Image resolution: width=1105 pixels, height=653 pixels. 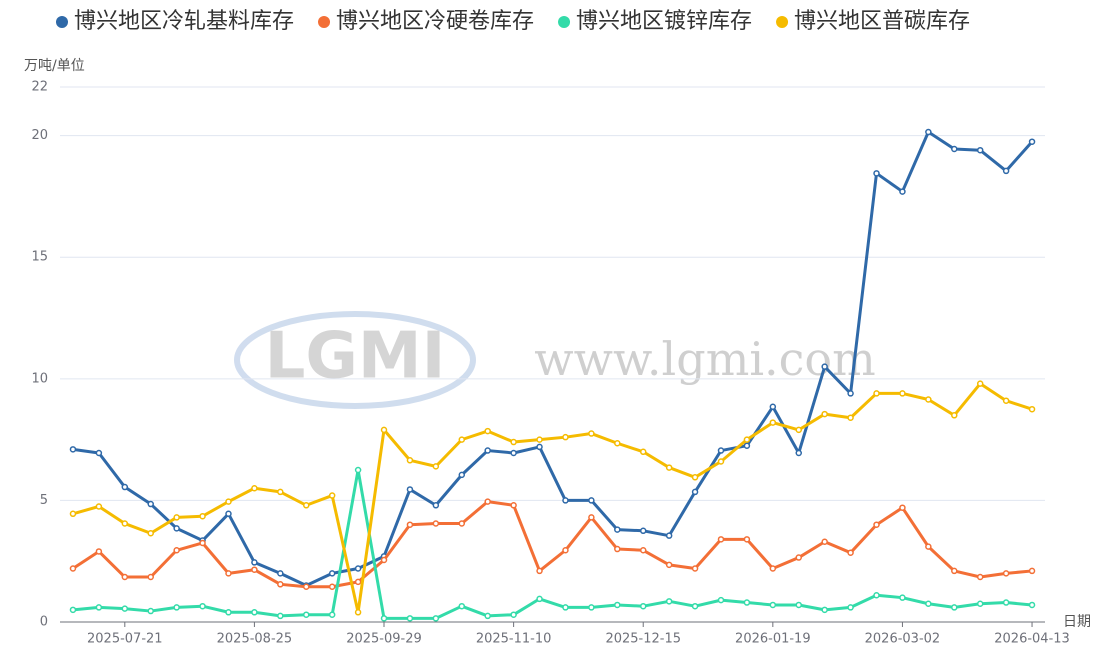 I want to click on y-axis-label: 万吨/单位, so click(x=54, y=66).